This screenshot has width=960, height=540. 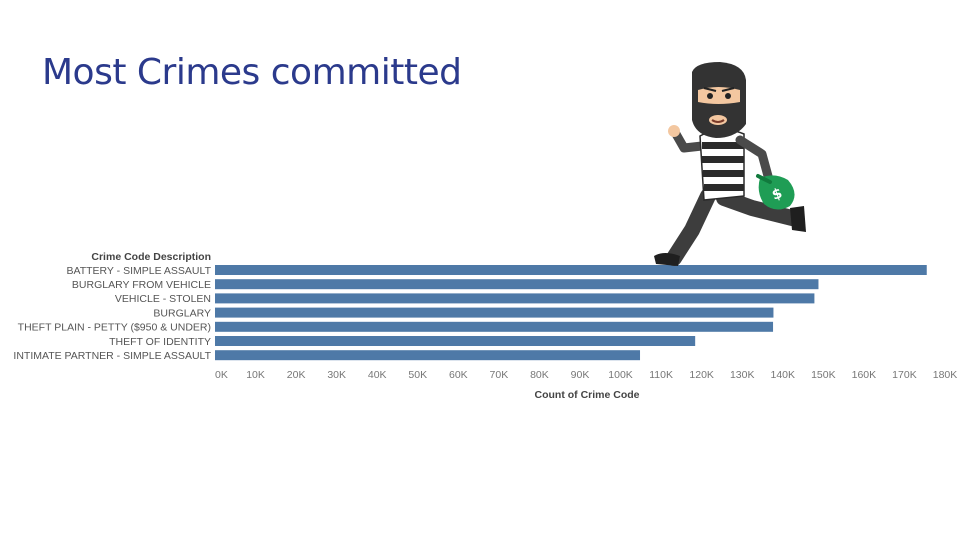 I want to click on x-tick-label: 170K, so click(x=904, y=375).